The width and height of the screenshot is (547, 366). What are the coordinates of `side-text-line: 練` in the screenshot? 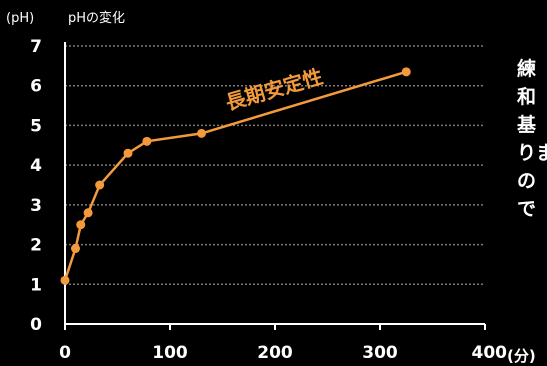 It's located at (527, 69).